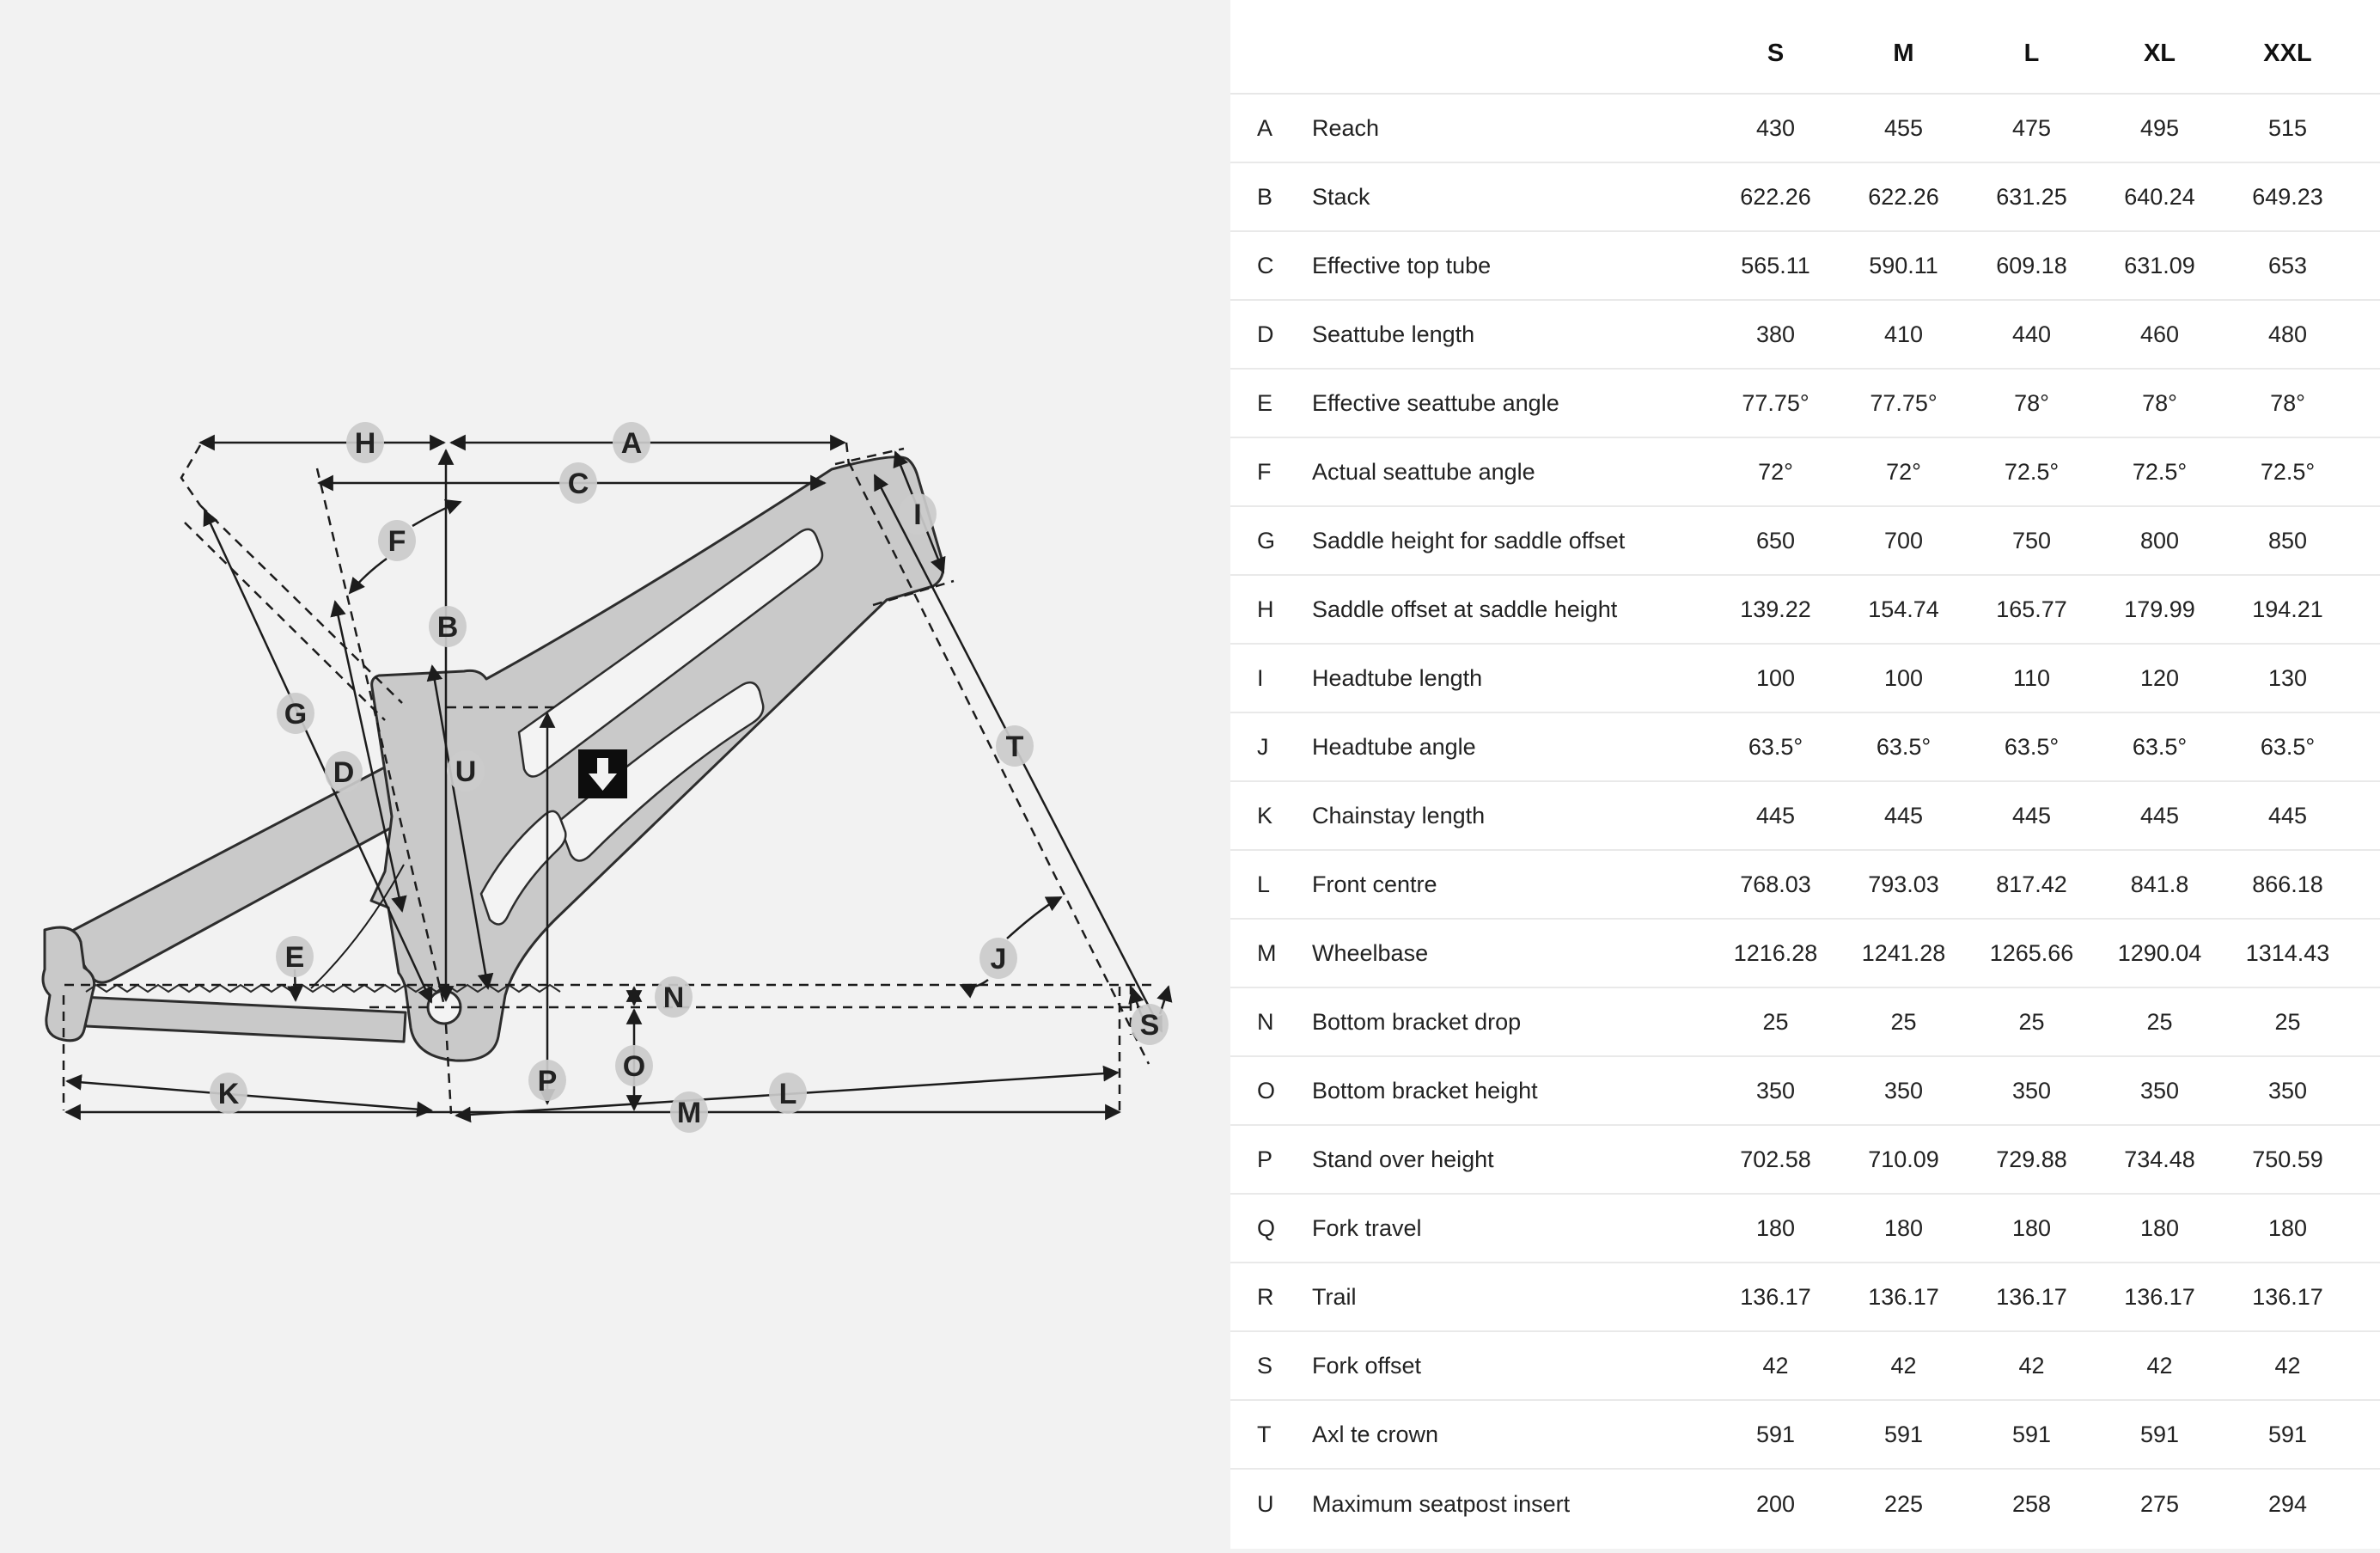  Describe the element at coordinates (2160, 677) in the screenshot. I see `row-value: 120` at that location.